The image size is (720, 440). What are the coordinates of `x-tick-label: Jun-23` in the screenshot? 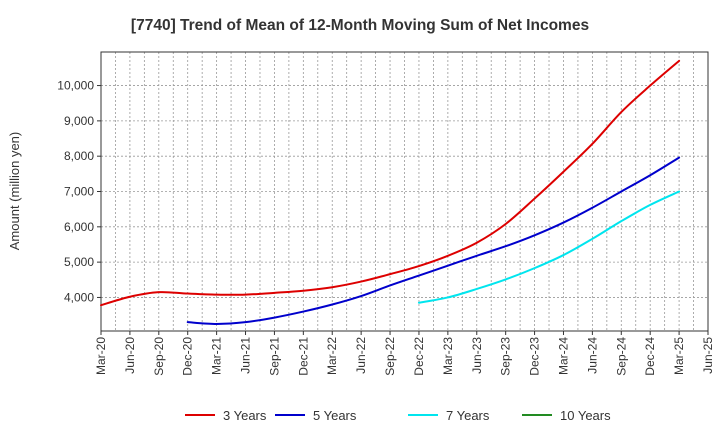 It's located at (477, 355).